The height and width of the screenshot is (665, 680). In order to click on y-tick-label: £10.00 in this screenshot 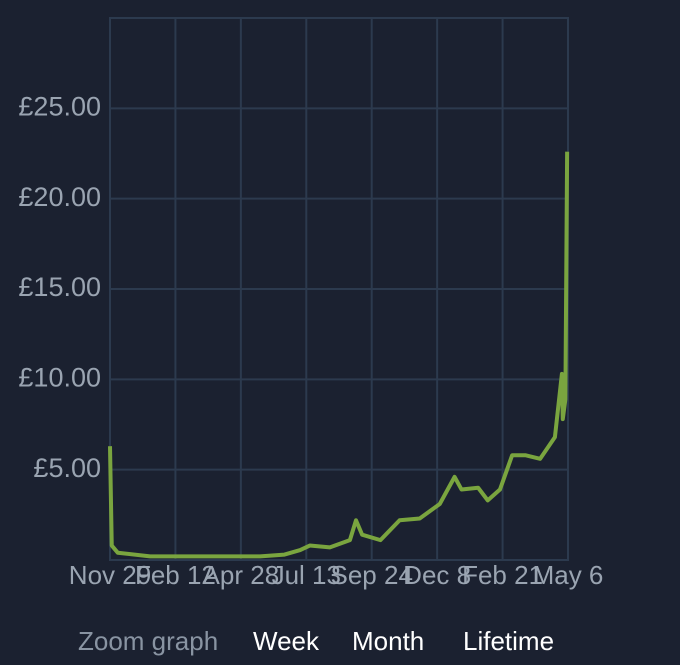, I will do `click(59, 377)`.